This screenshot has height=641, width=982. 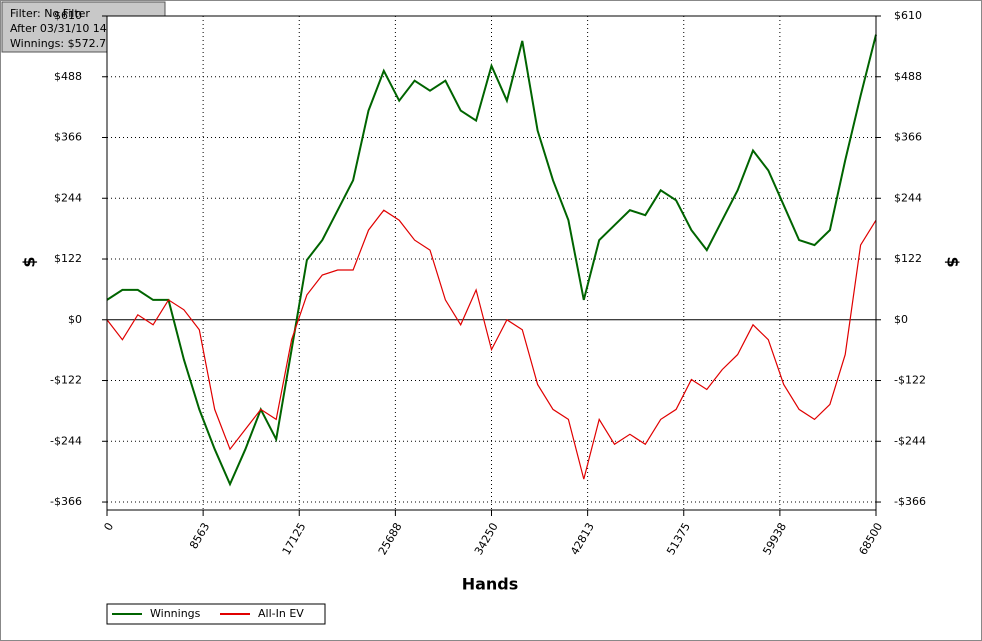 What do you see at coordinates (908, 76) in the screenshot?
I see `y2-tick-label: $488` at bounding box center [908, 76].